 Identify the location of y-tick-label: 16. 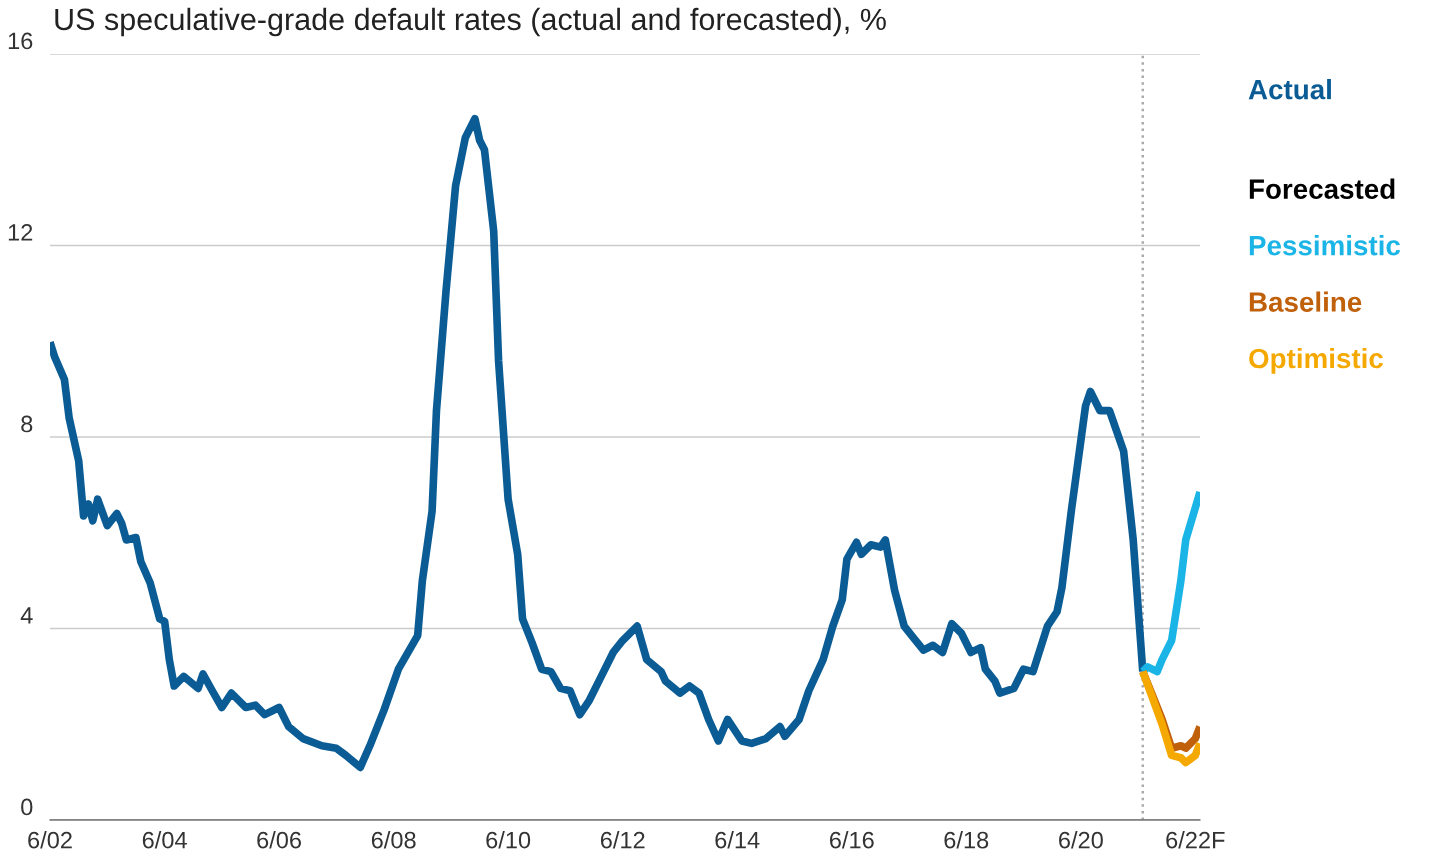
(20, 41).